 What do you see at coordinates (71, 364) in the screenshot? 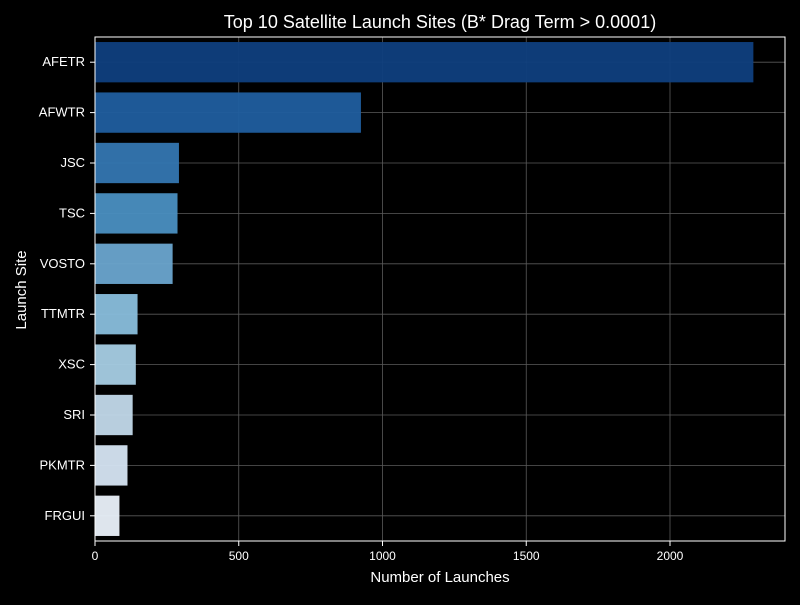
I see `y-tick-label-xsc: XSC` at bounding box center [71, 364].